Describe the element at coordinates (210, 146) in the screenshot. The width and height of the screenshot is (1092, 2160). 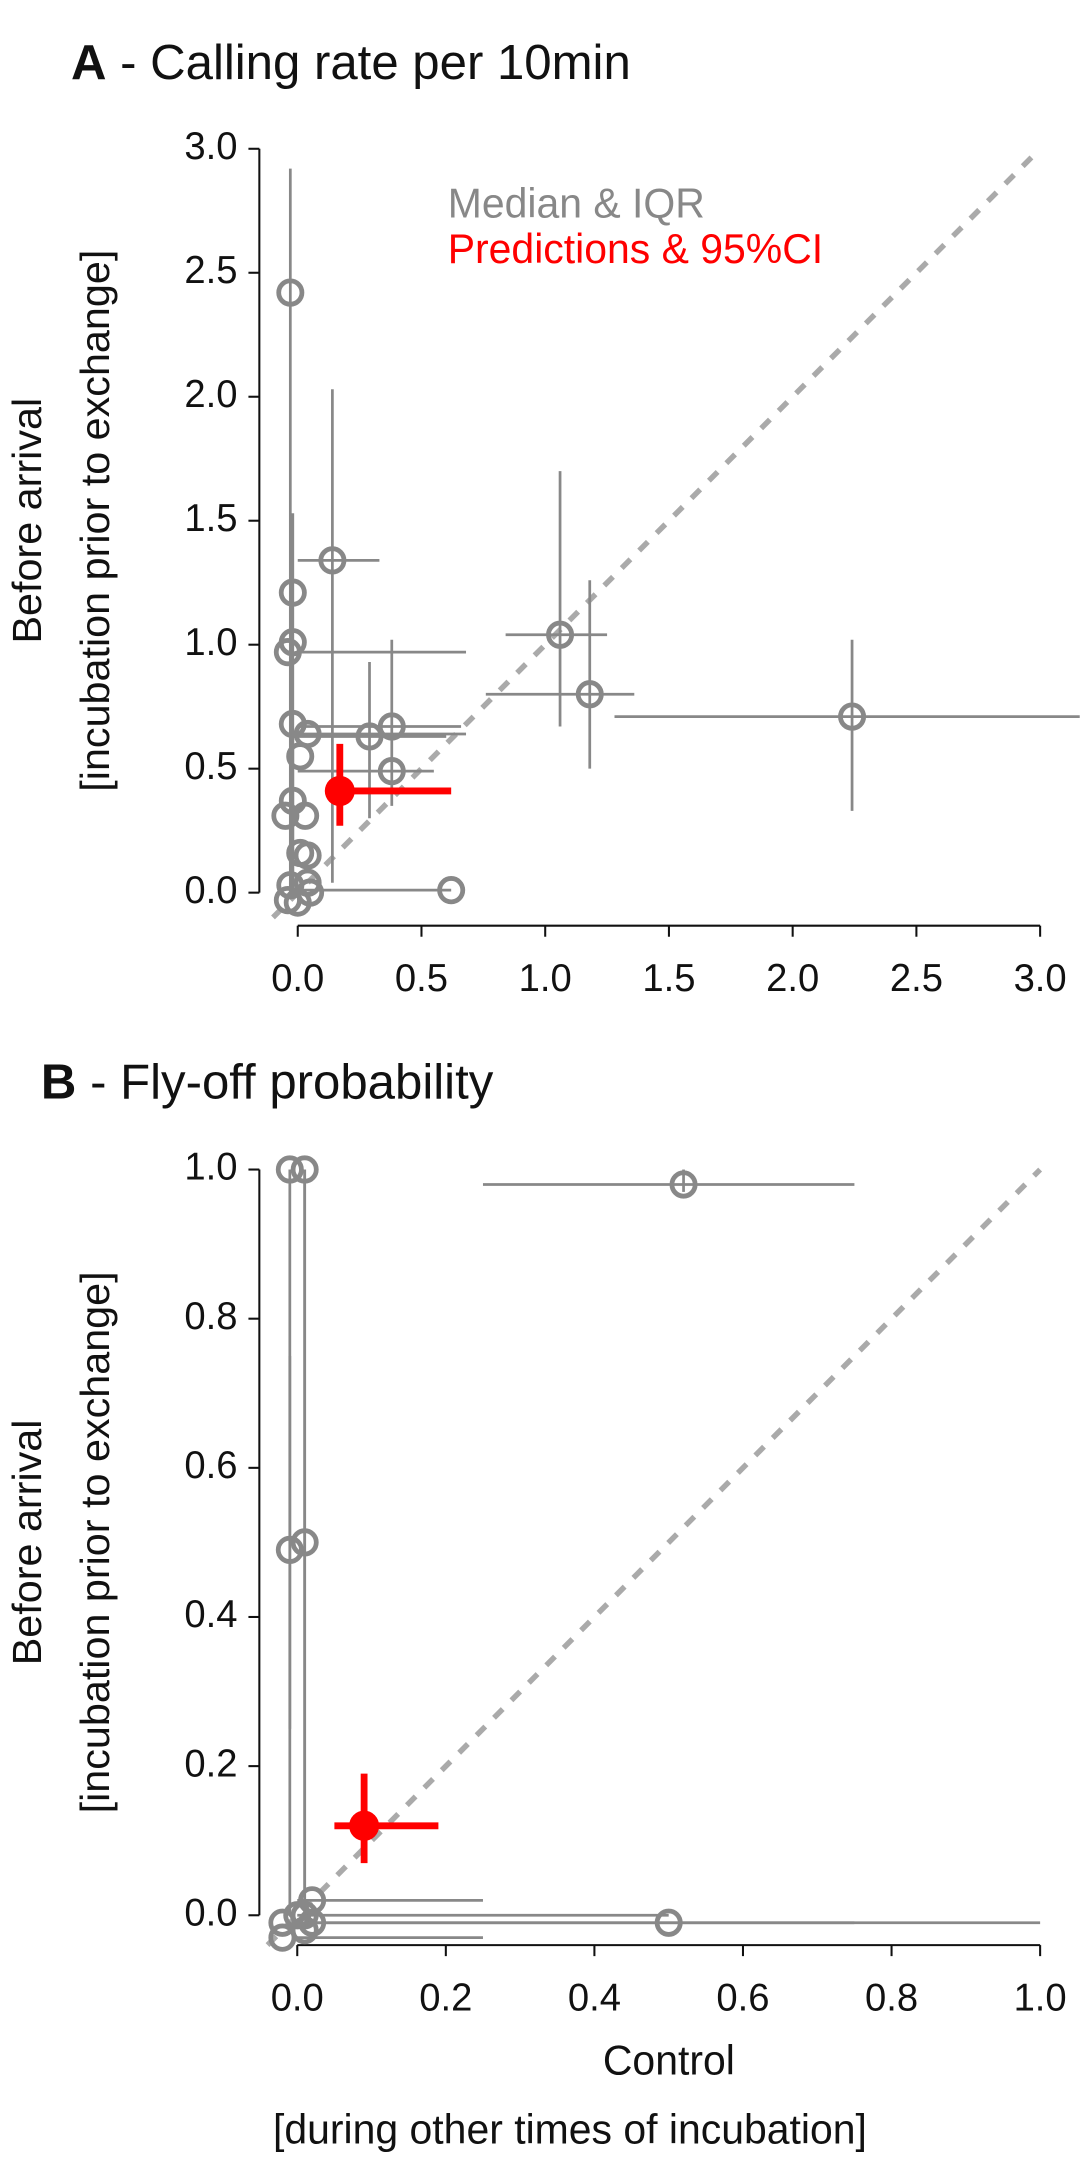
I see `y-tick-label: 3.0` at that location.